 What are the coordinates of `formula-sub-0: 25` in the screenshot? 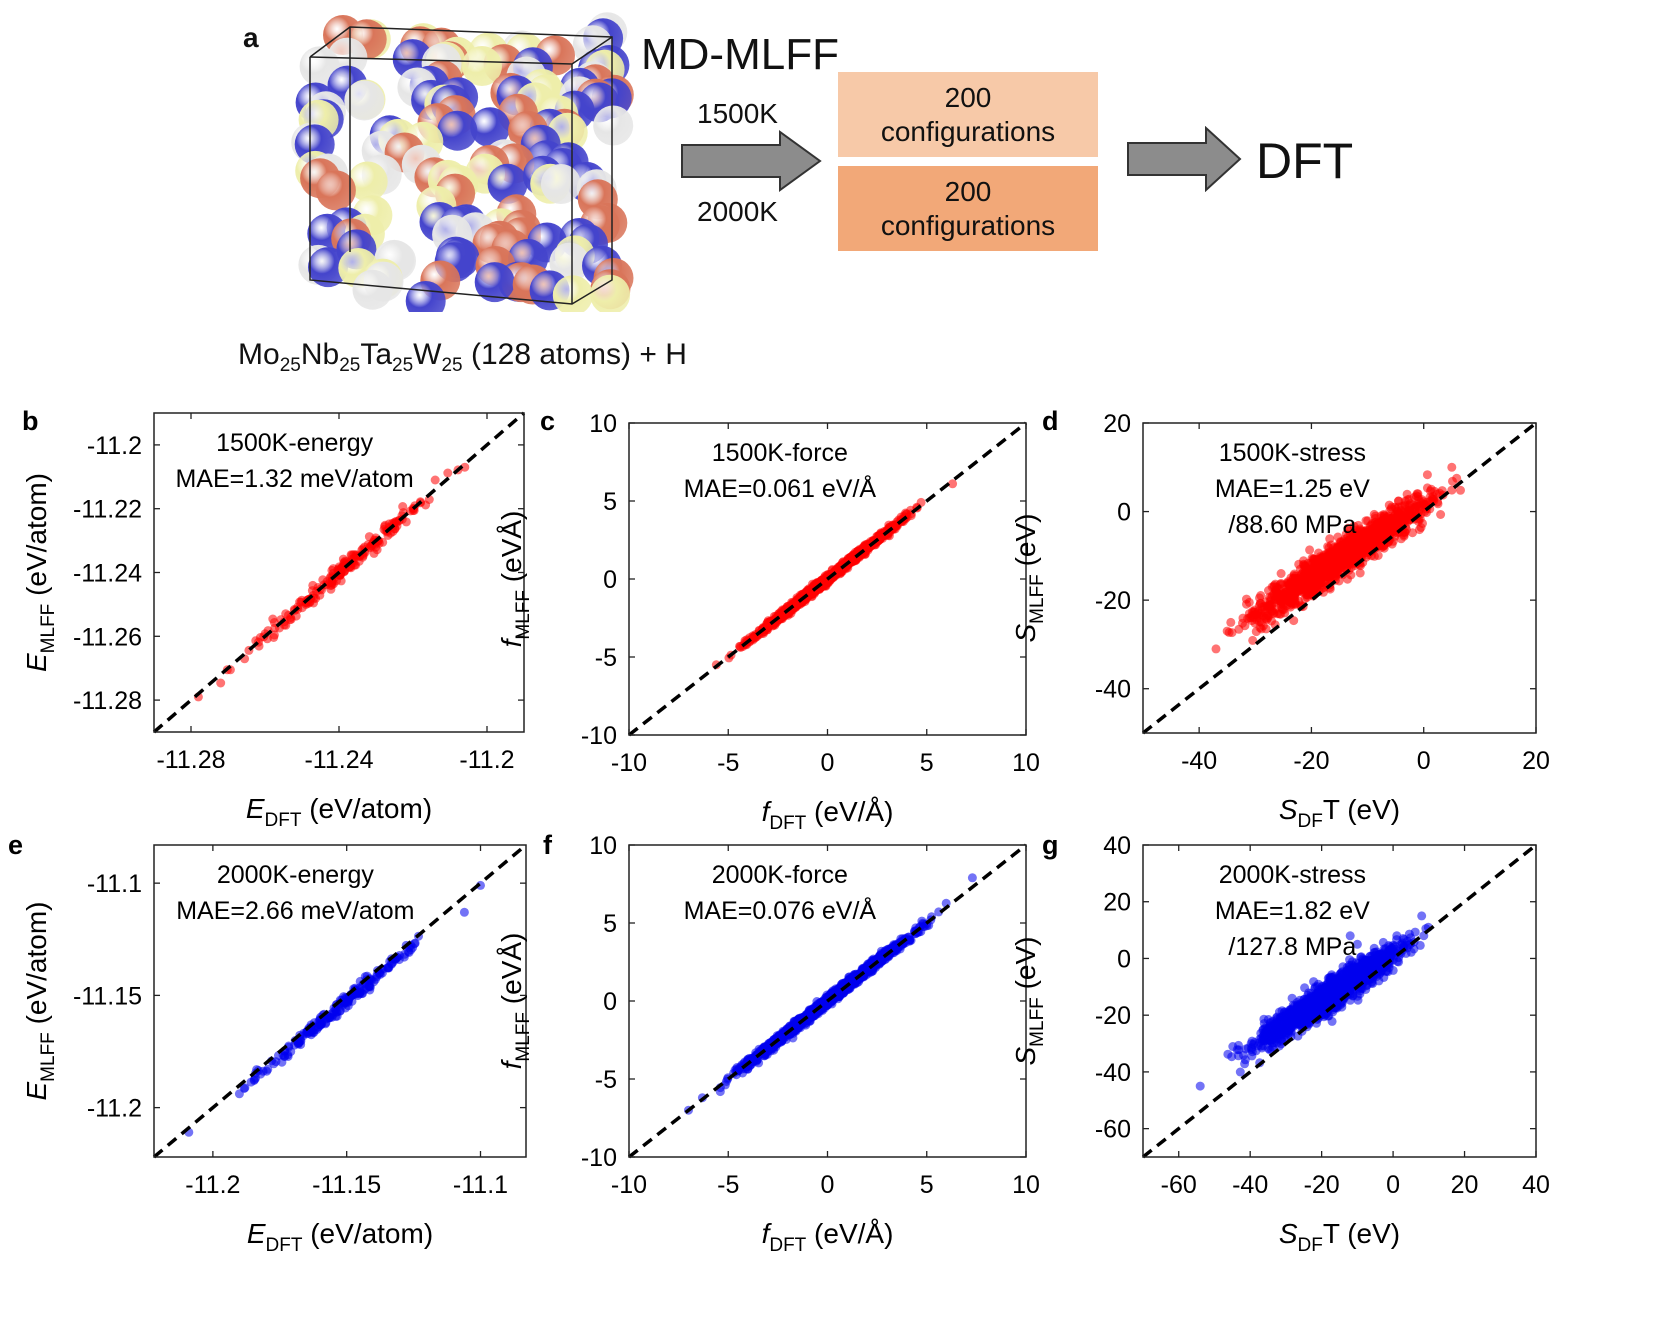 It's located at (290, 365).